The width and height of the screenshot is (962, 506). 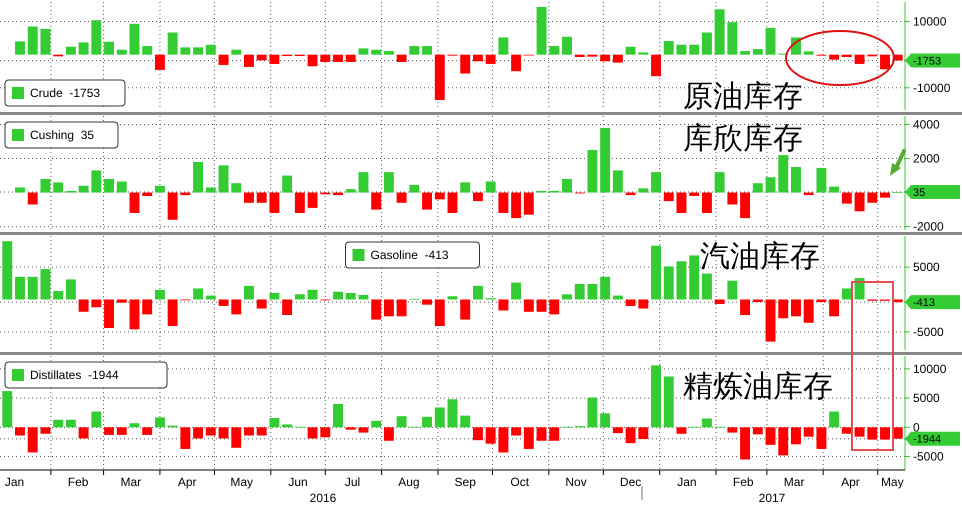 What do you see at coordinates (631, 482) in the screenshot?
I see `x-tick-label: Dec` at bounding box center [631, 482].